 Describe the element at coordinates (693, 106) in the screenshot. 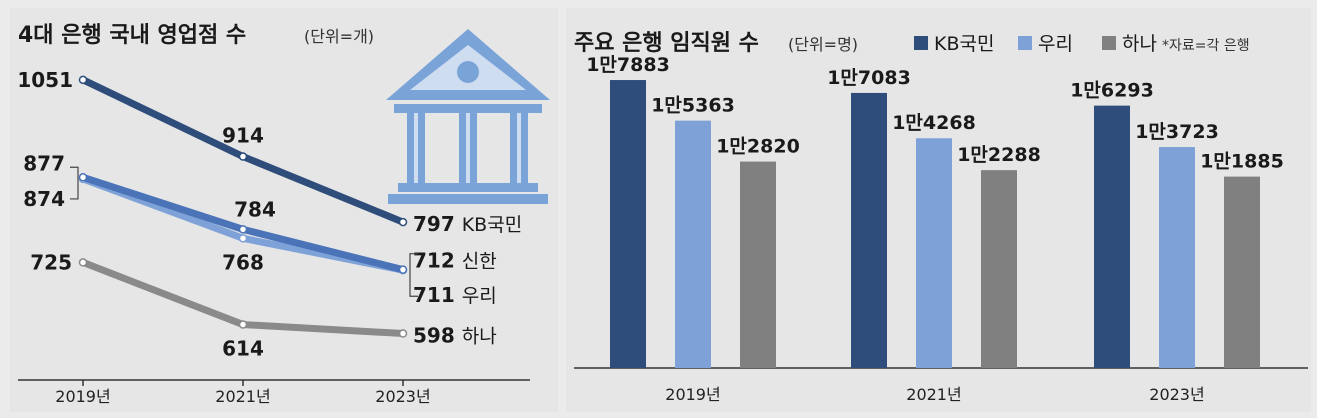

I see `bar-value-label: 1만5363` at that location.